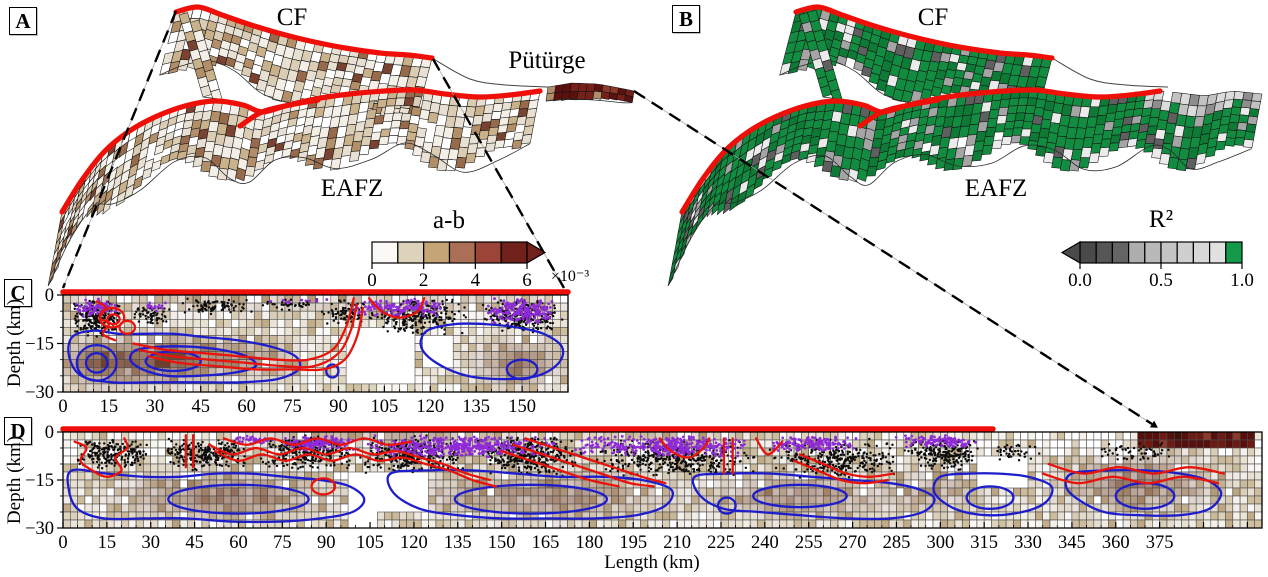 Image resolution: width=1268 pixels, height=577 pixels. Describe the element at coordinates (652, 562) in the screenshot. I see `x-axis-label-d: Length (km)` at that location.